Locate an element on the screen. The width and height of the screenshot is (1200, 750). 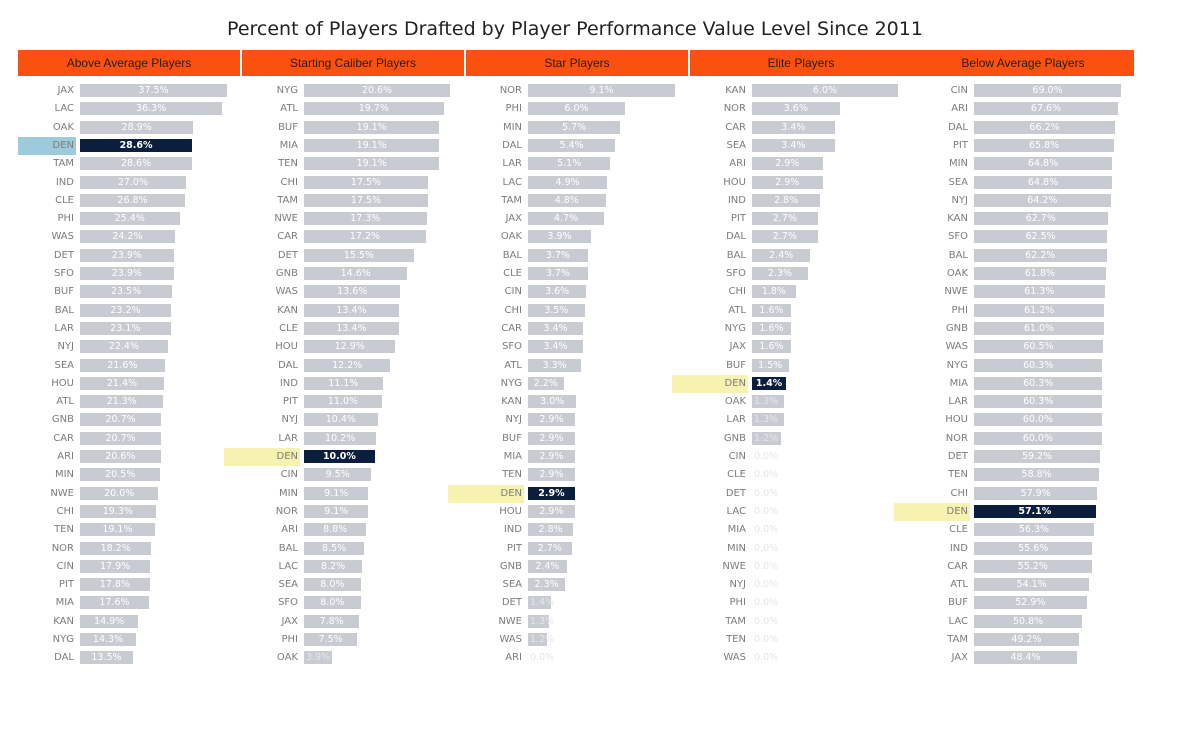
bar-row: SEA 64.8% is located at coordinates (1023, 183).